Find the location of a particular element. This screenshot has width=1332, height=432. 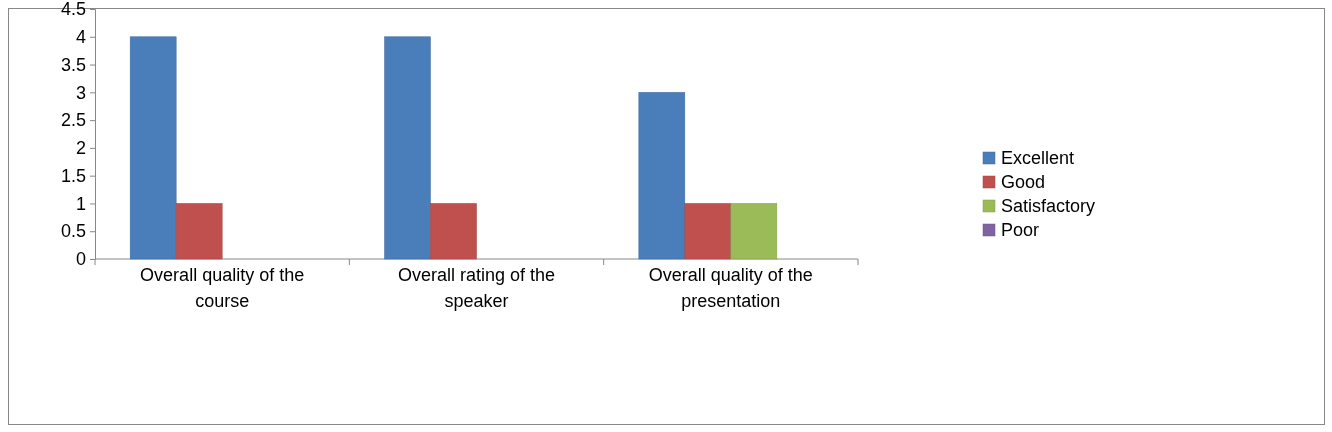

legend-label: Excellent is located at coordinates (1038, 158).